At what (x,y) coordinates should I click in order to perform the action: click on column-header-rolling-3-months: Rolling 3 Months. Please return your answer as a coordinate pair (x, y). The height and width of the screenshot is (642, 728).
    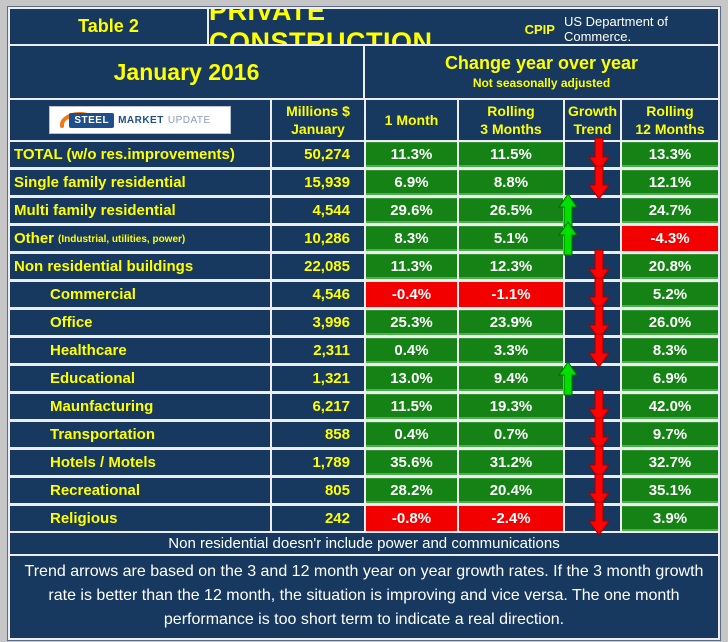
    Looking at the image, I should click on (511, 120).